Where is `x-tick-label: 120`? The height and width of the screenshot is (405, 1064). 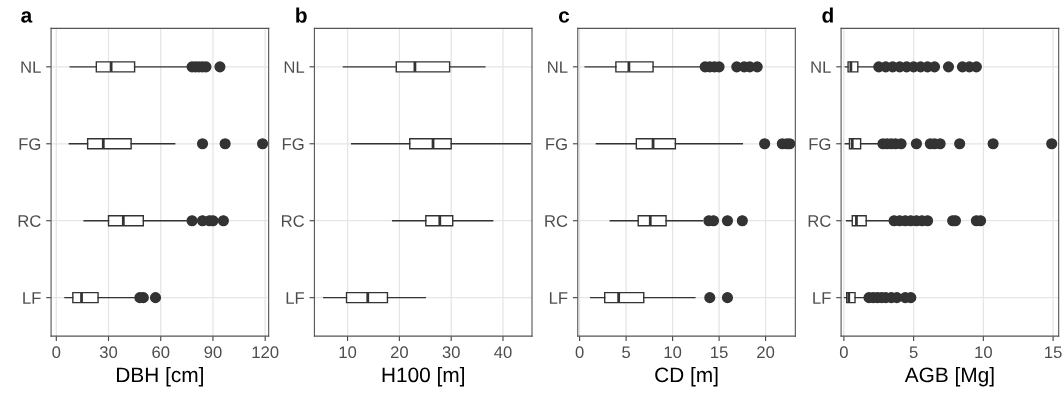
x-tick-label: 120 is located at coordinates (265, 352).